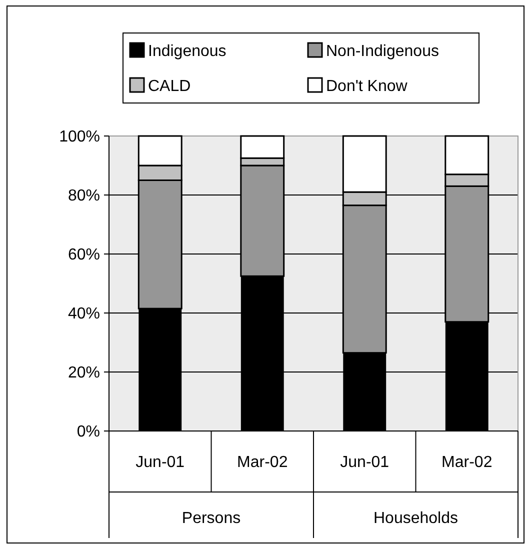  What do you see at coordinates (382, 51) in the screenshot?
I see `legend-label: Non-Indigenous` at bounding box center [382, 51].